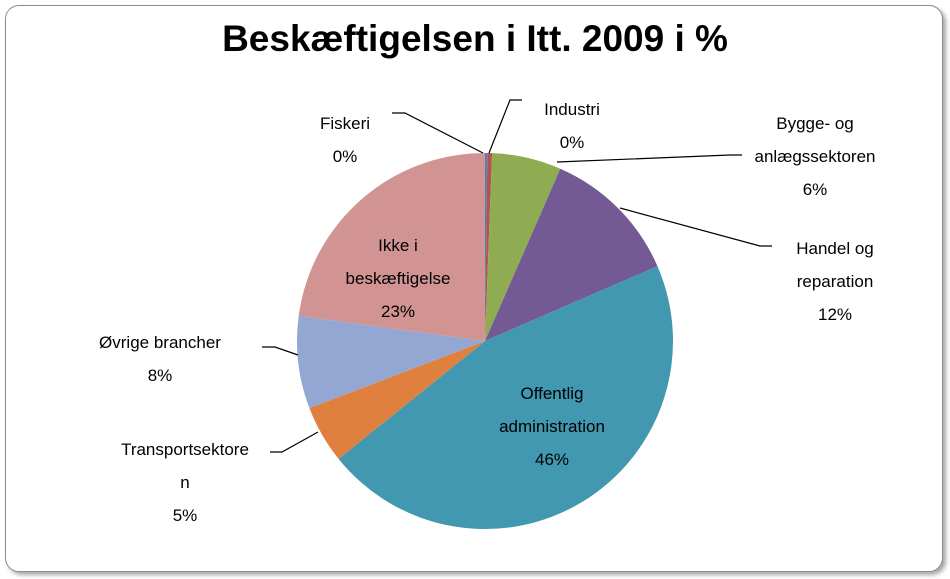 The height and width of the screenshot is (579, 950). I want to click on data-label: Ikke i beskæftigelse 23%, so click(398, 278).